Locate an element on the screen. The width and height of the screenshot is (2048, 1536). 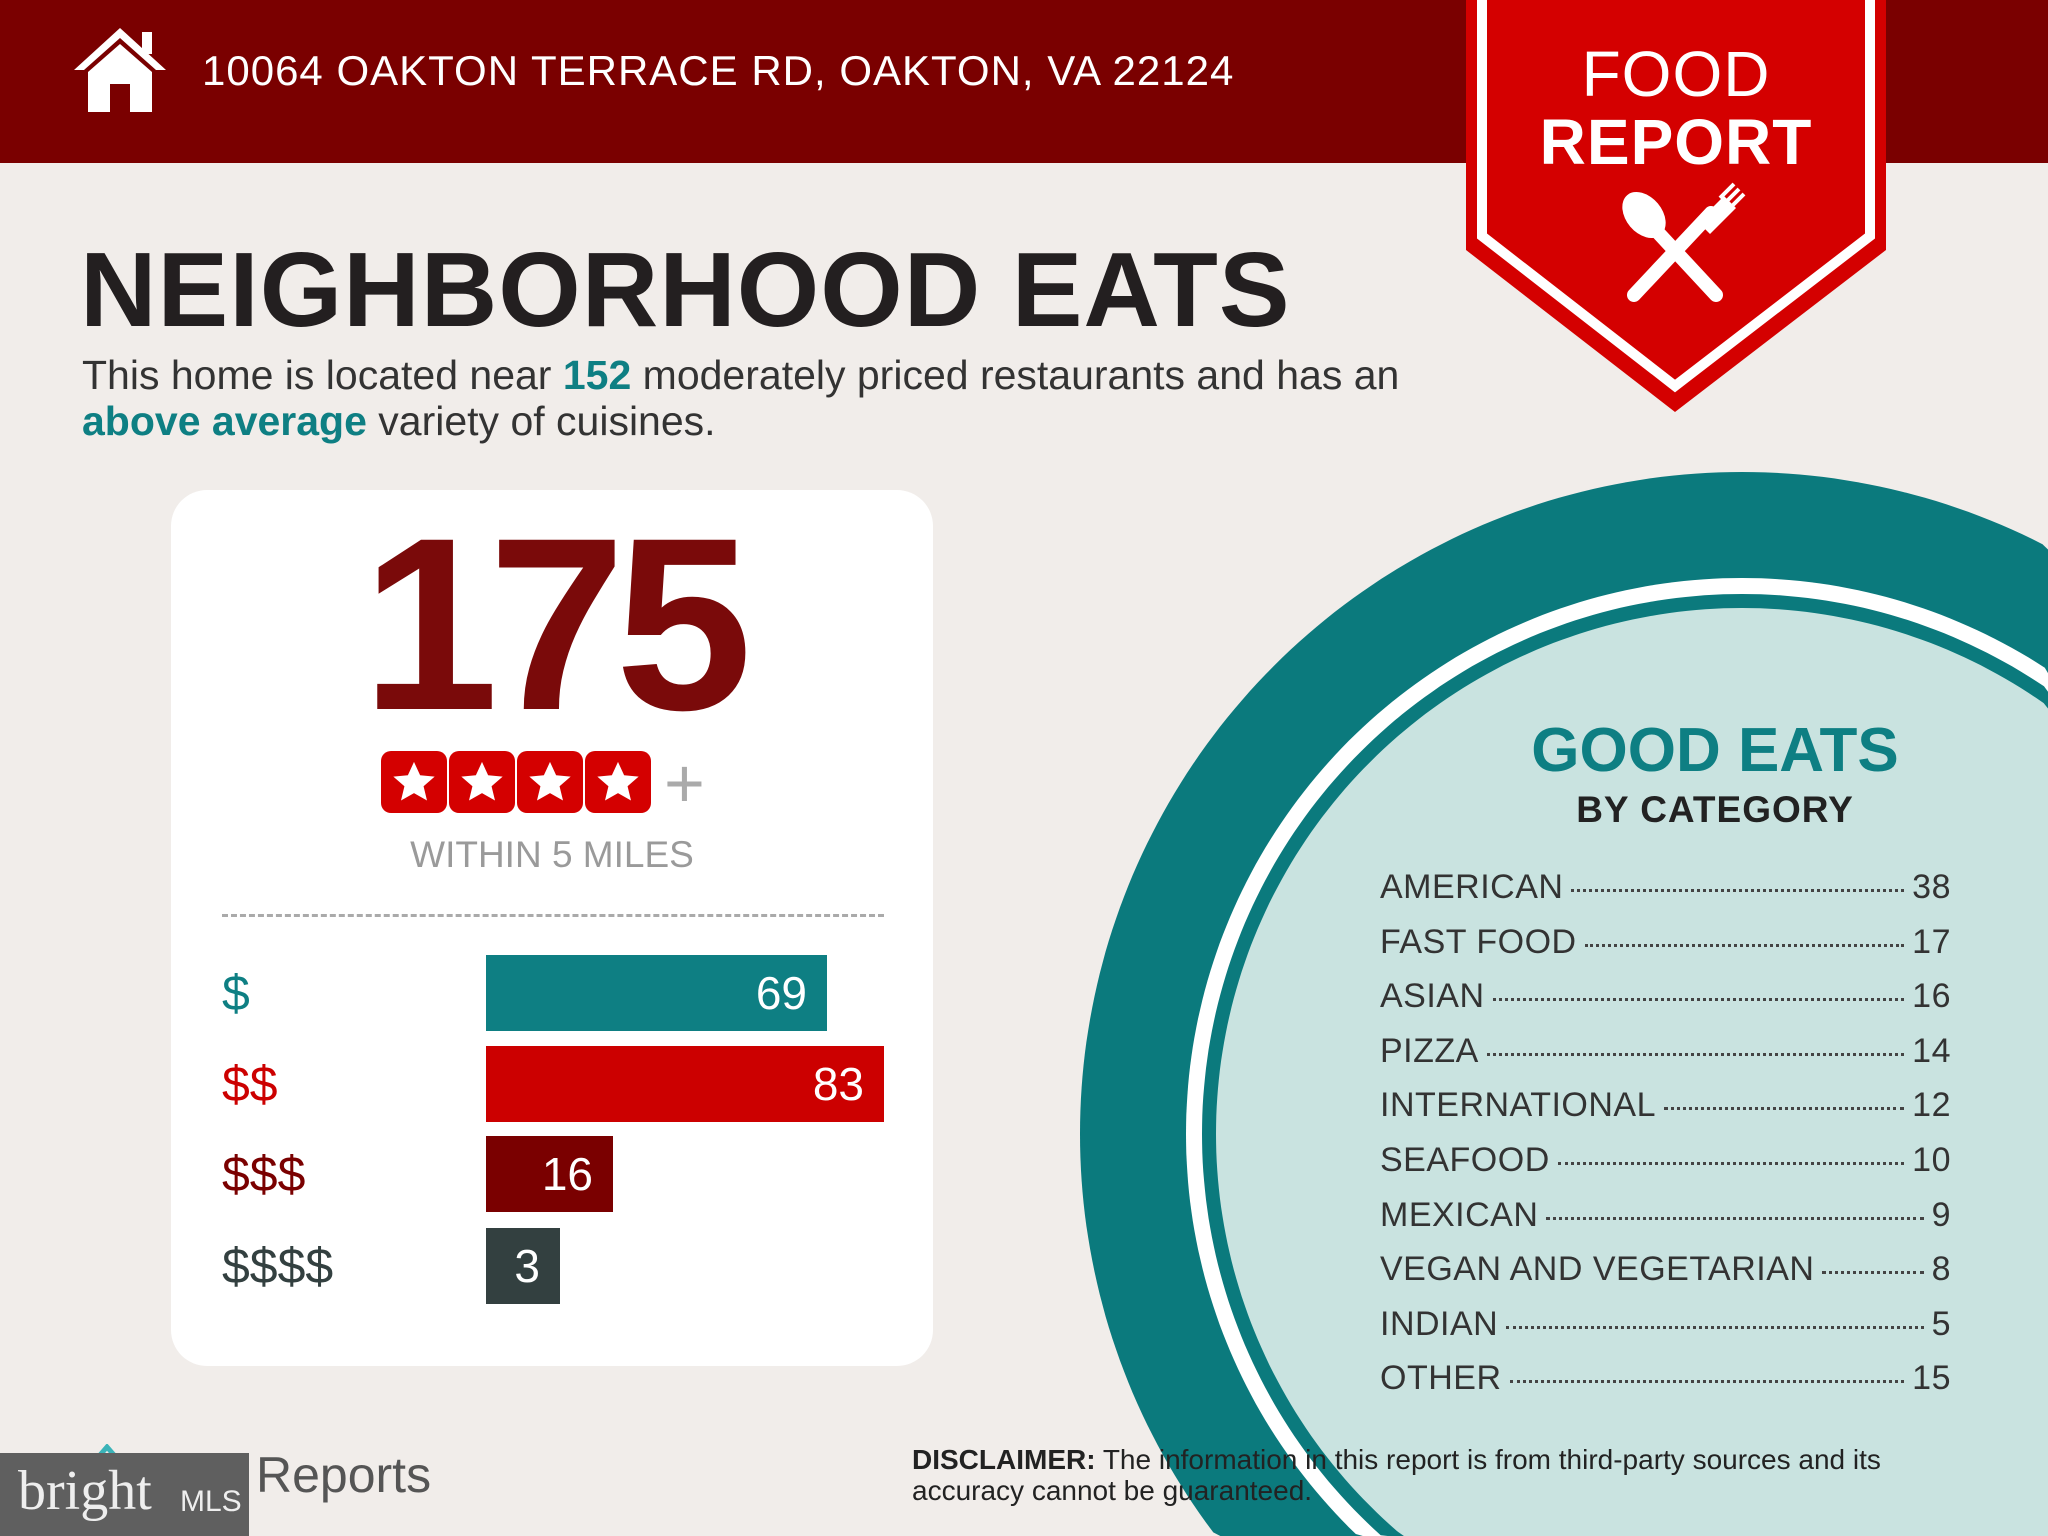
mls-logo-suffix: MLS is located at coordinates (211, 1501).